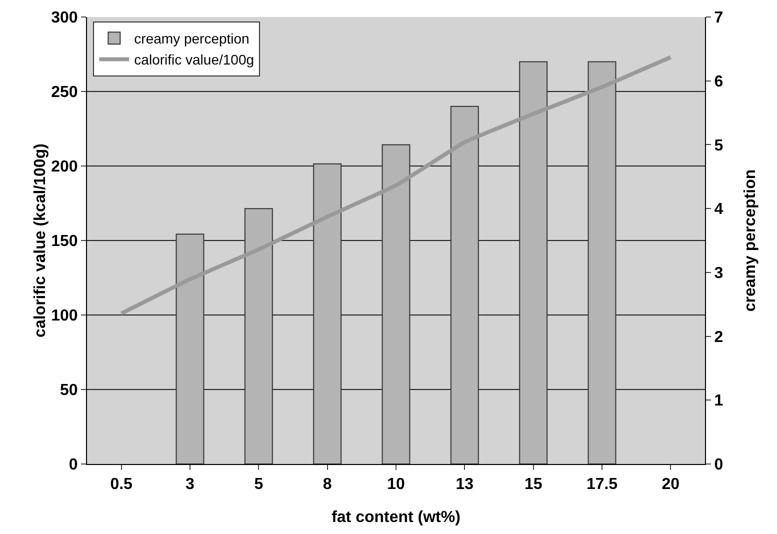 This screenshot has width=777, height=534. I want to click on x-tick-label: 20, so click(671, 485).